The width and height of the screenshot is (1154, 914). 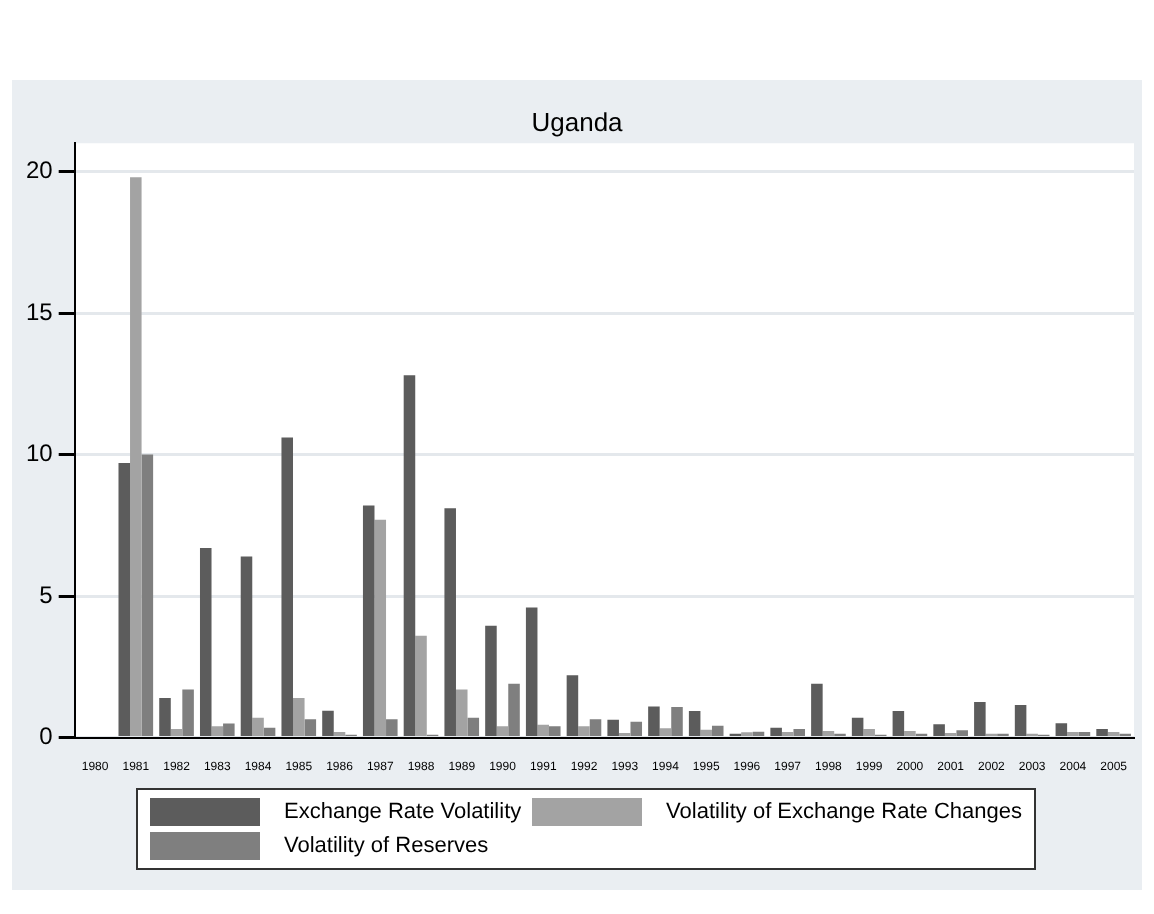 I want to click on legend-label: Volatility of Exchange Rate Changes, so click(x=844, y=812).